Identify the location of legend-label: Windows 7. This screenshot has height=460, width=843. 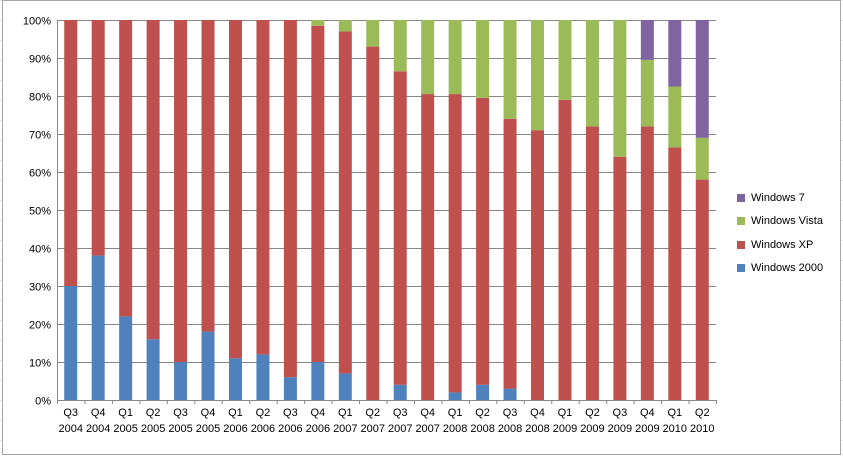
(778, 197).